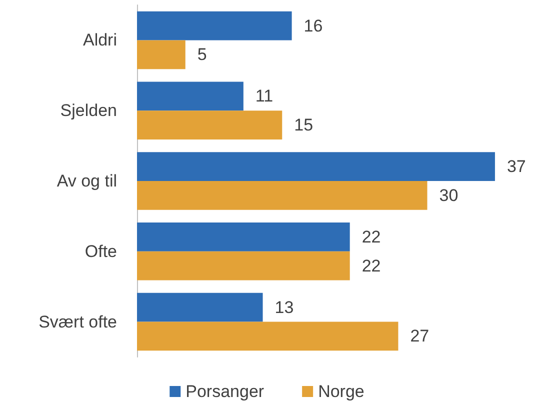 The width and height of the screenshot is (534, 405). I want to click on y-tick-label: Svært ofte, so click(77, 322).